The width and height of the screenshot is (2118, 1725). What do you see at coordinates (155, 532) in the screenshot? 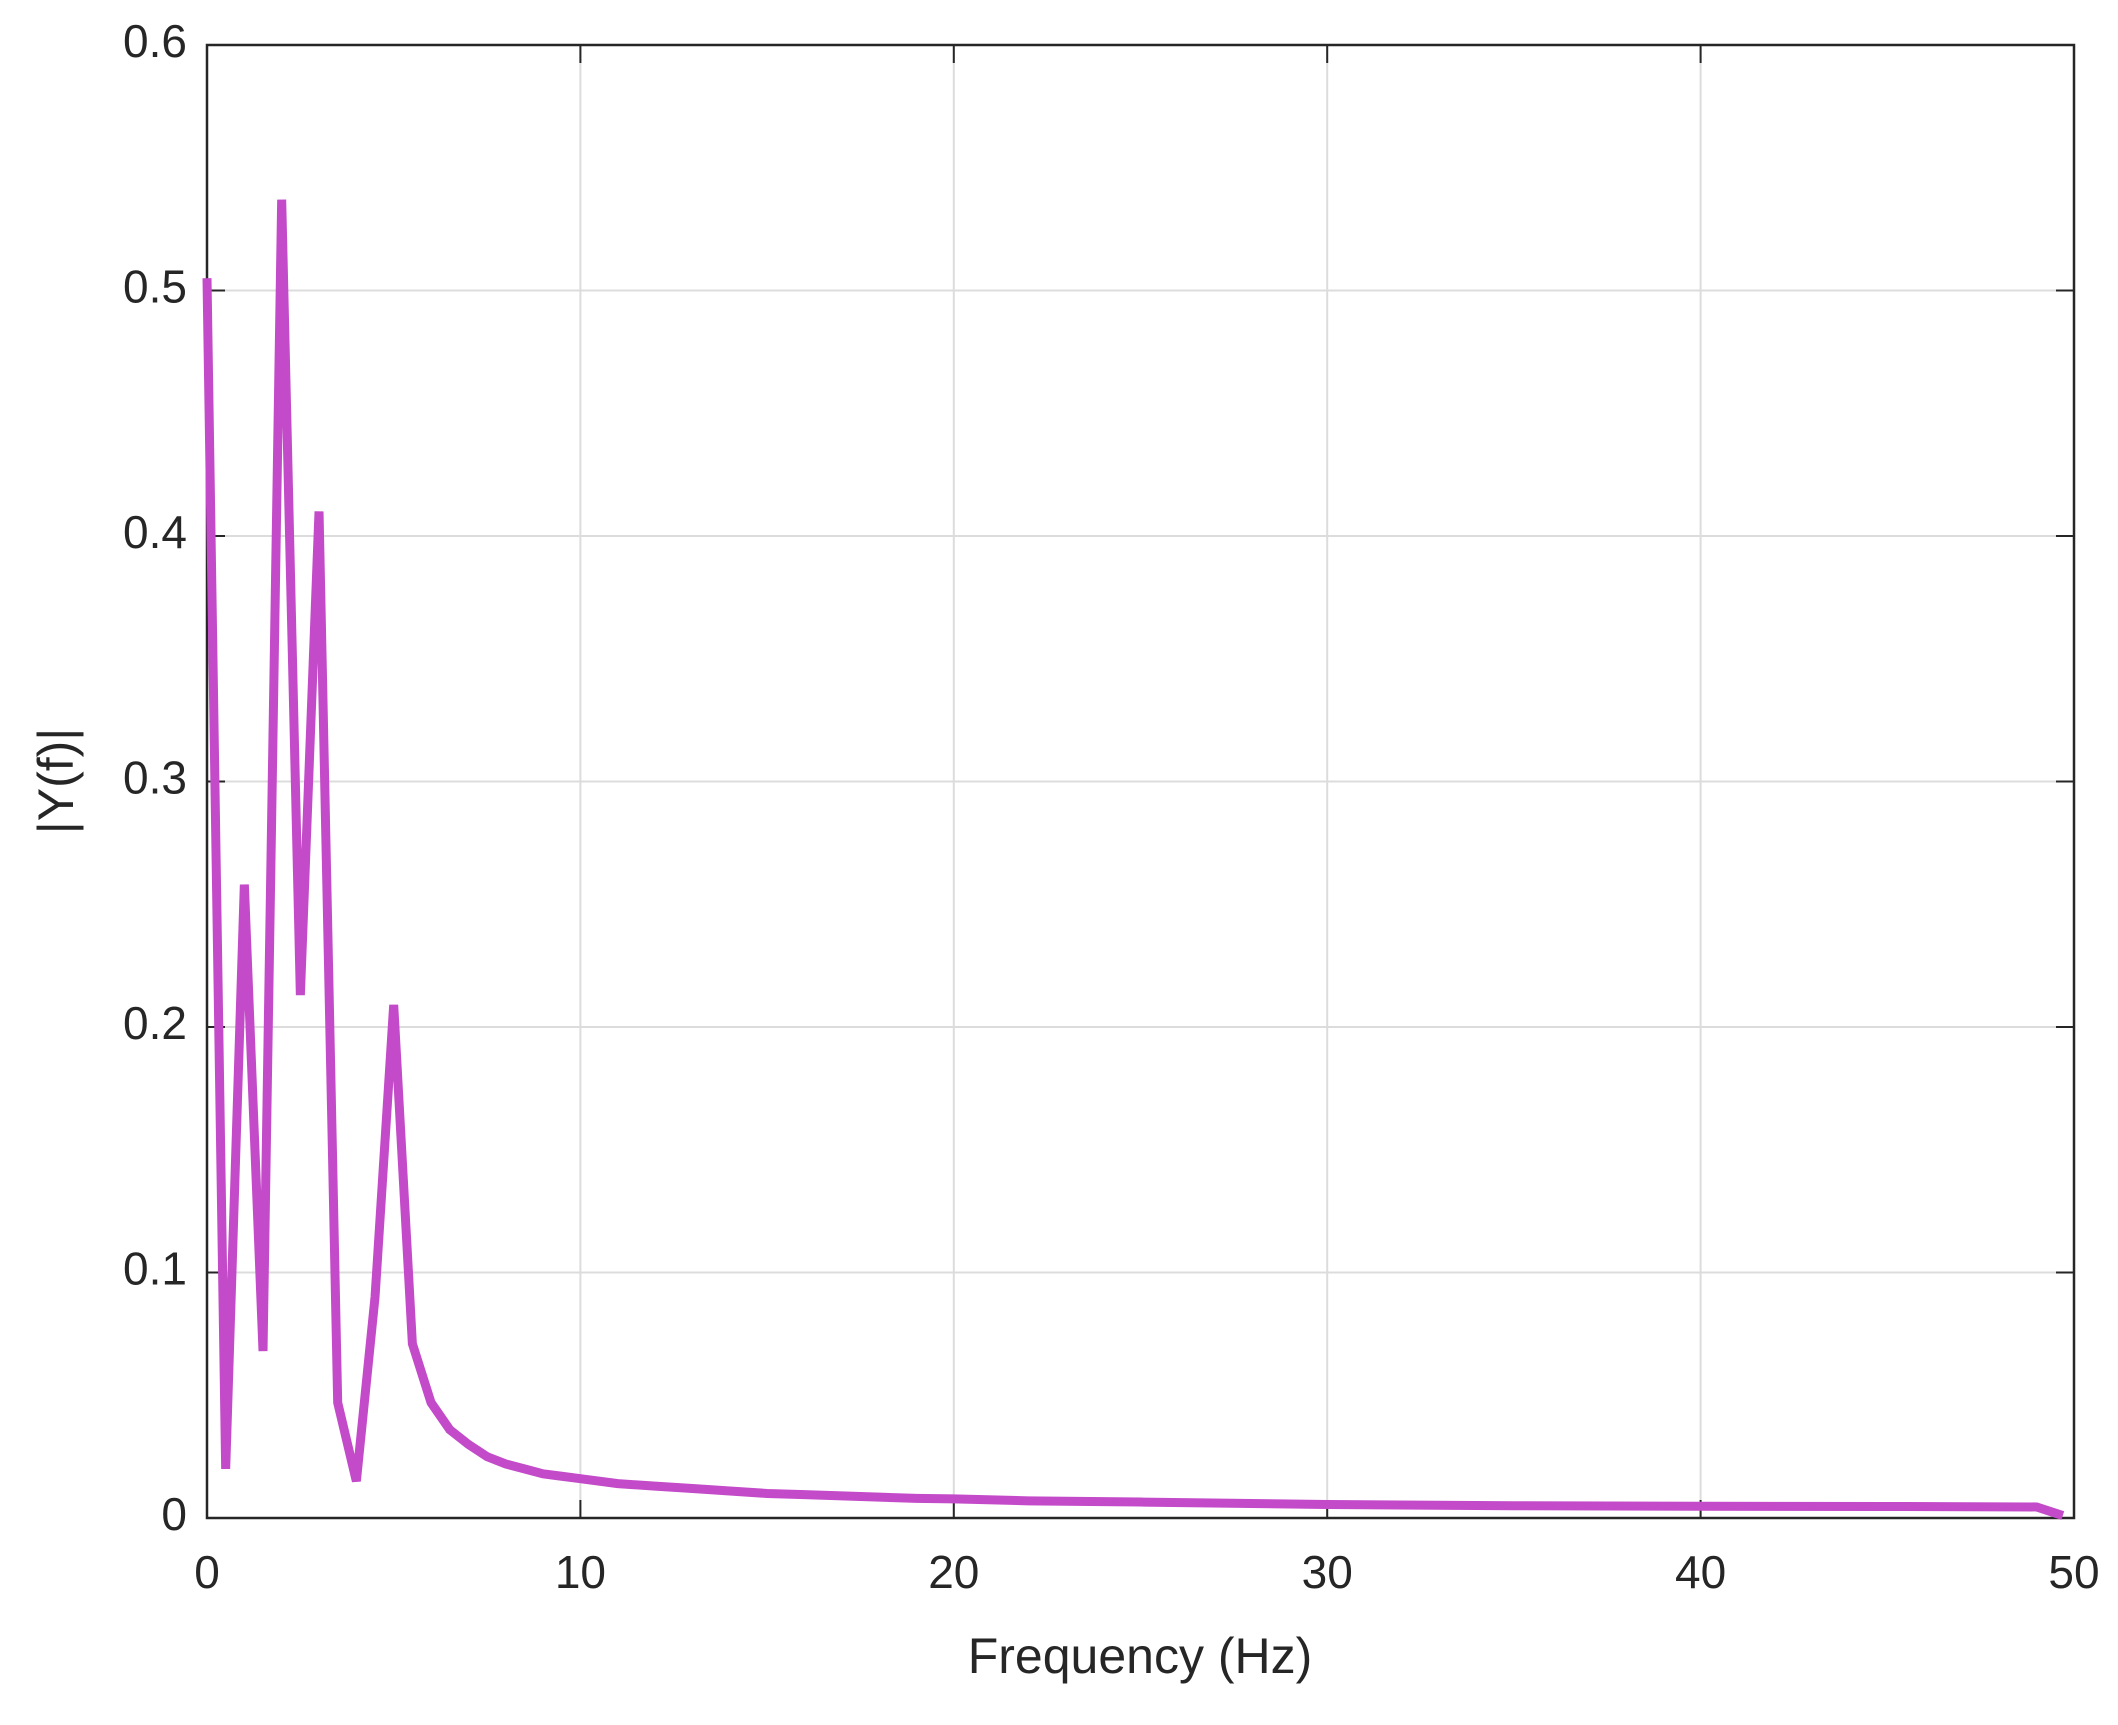
I see `y-tick-label: 0.4` at bounding box center [155, 532].